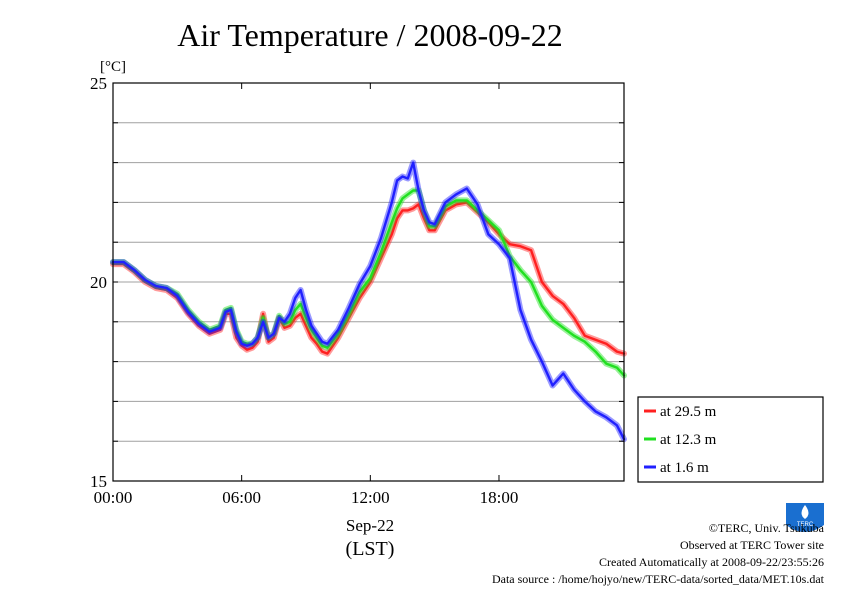 The width and height of the screenshot is (842, 595). I want to click on legend-item: at 12.3 m, so click(680, 440).